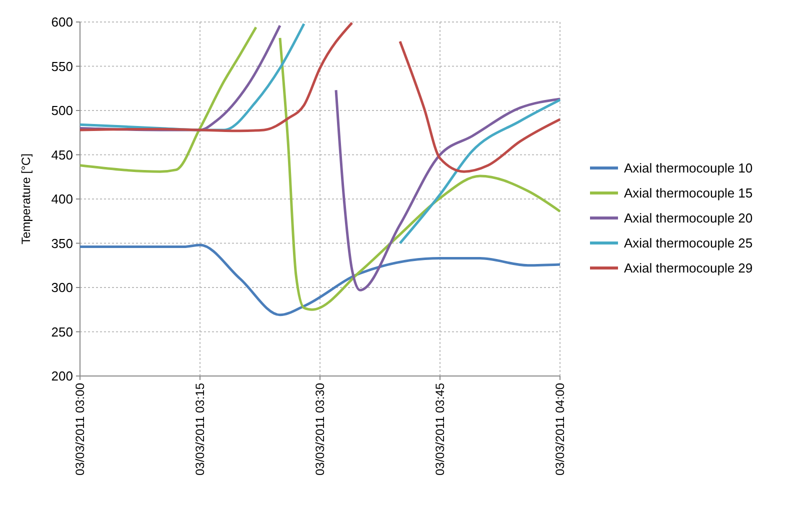  What do you see at coordinates (440, 429) in the screenshot?
I see `x-tick-label: 03/03/2011 03:45` at bounding box center [440, 429].